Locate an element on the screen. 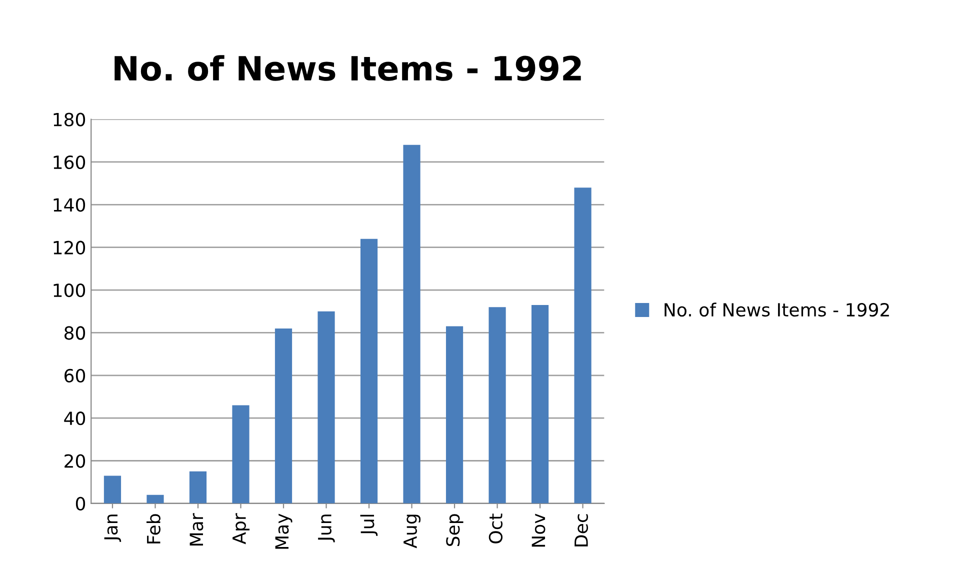  y-tick-label: 140 is located at coordinates (70, 205).